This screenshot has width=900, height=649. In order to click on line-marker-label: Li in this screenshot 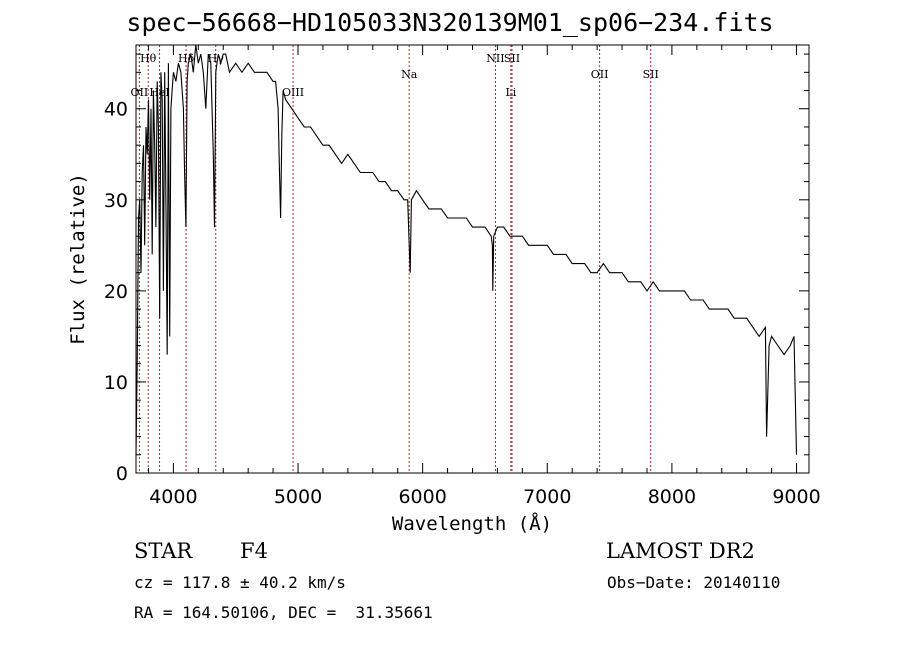, I will do `click(510, 92)`.